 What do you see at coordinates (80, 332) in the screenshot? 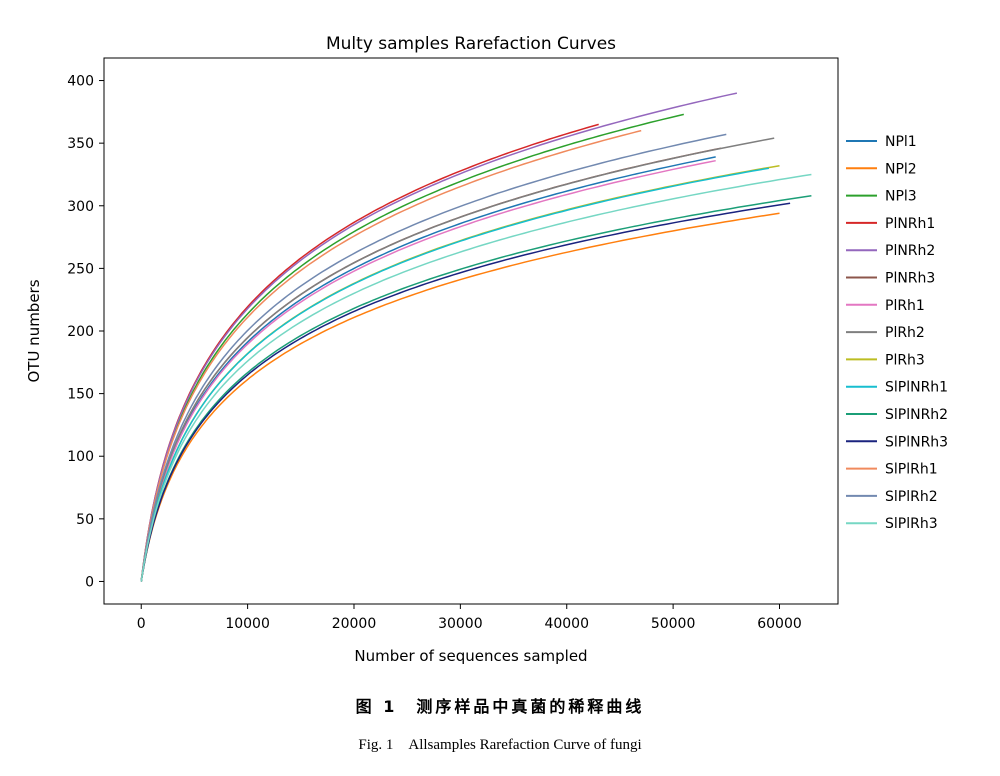
I see `y-tick-label: 200` at bounding box center [80, 332].